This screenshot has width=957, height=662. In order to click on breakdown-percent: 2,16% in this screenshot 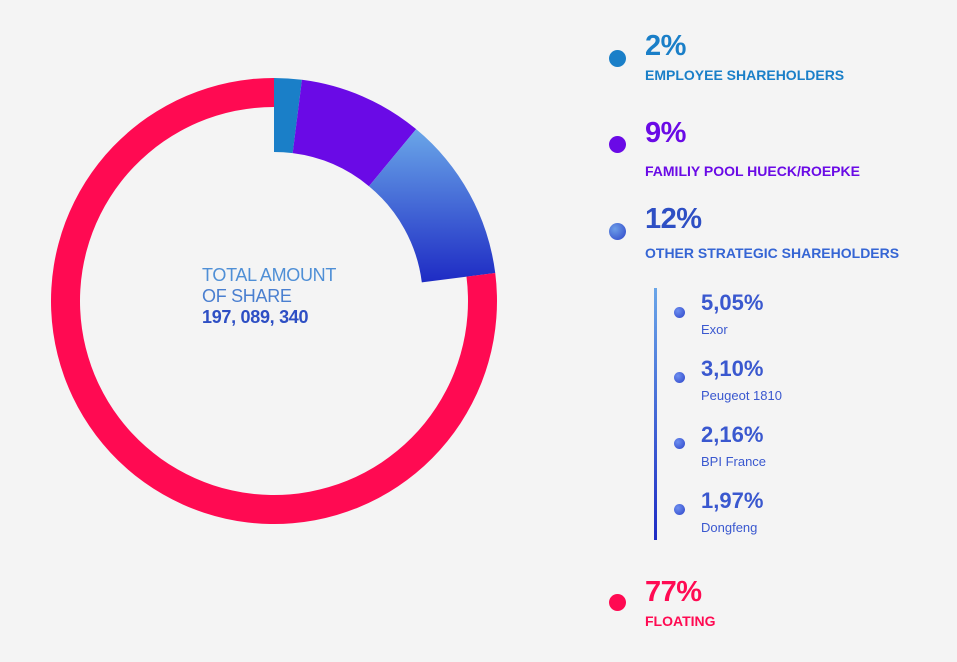, I will do `click(732, 434)`.